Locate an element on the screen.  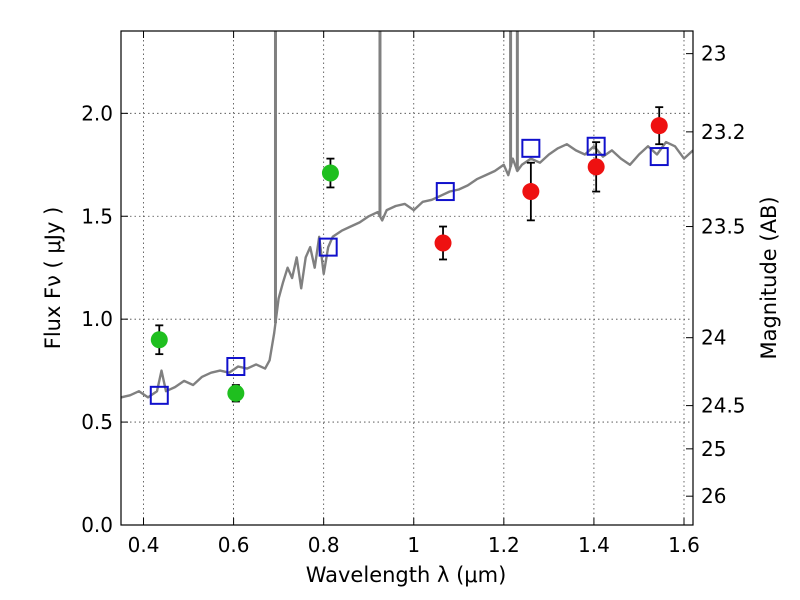
x-tick-label: 1.2 is located at coordinates (504, 545).